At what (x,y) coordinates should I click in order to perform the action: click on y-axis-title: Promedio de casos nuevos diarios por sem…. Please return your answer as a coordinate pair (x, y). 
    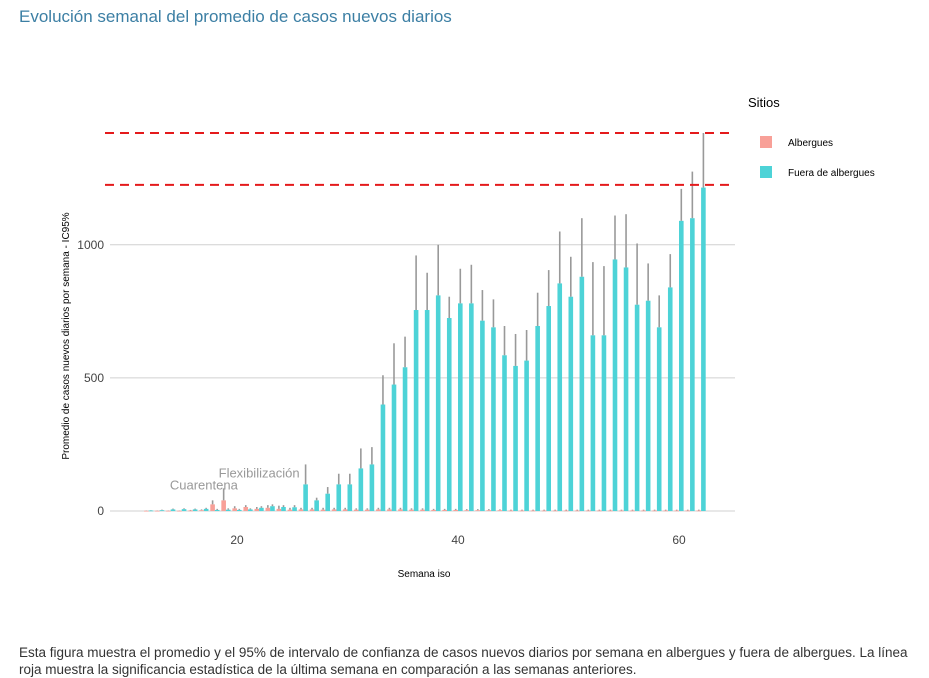
    Looking at the image, I should click on (66, 335).